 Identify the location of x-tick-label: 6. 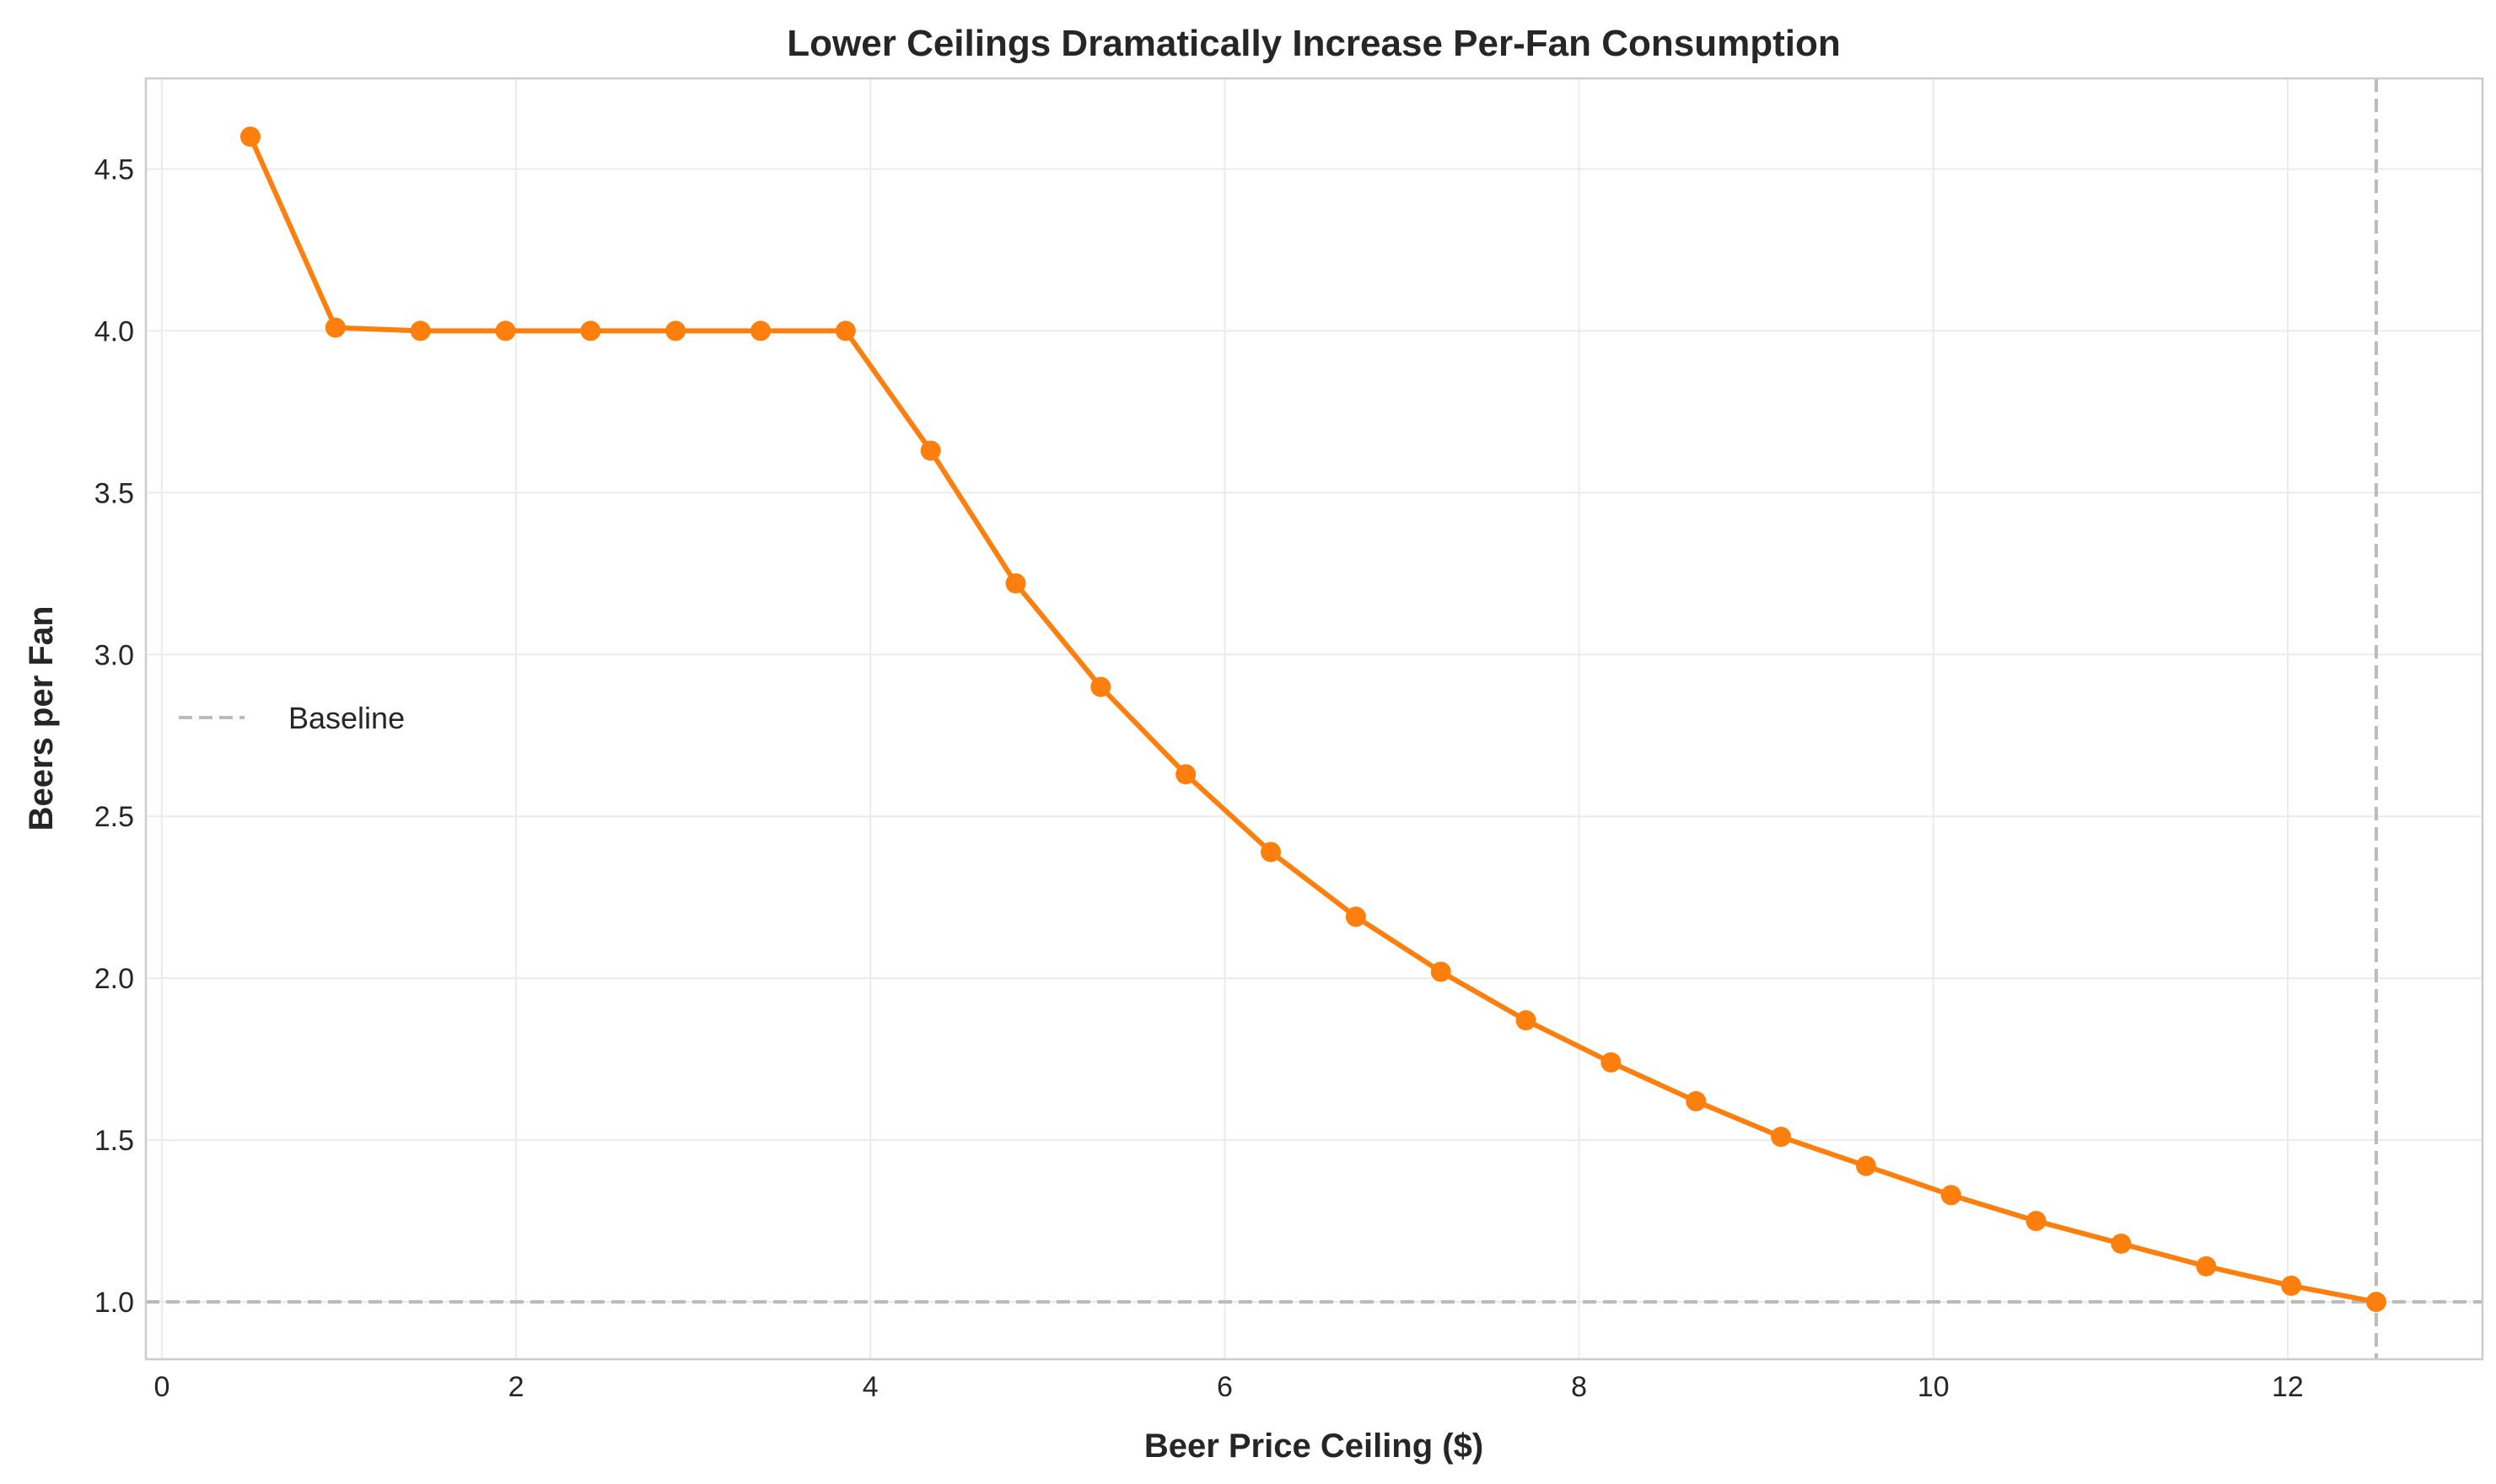
(1225, 1387).